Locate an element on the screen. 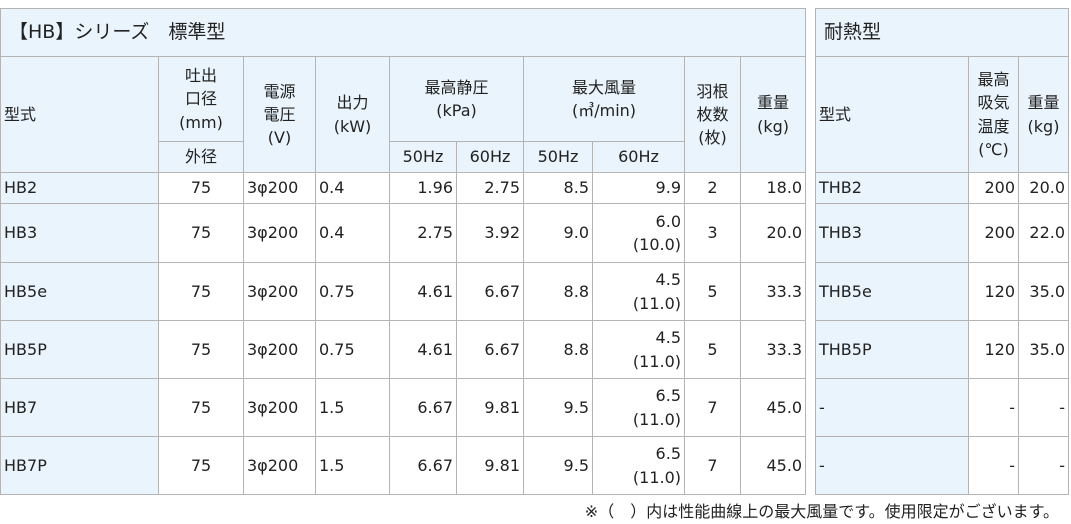  data-cell: 33.3 is located at coordinates (773, 349).